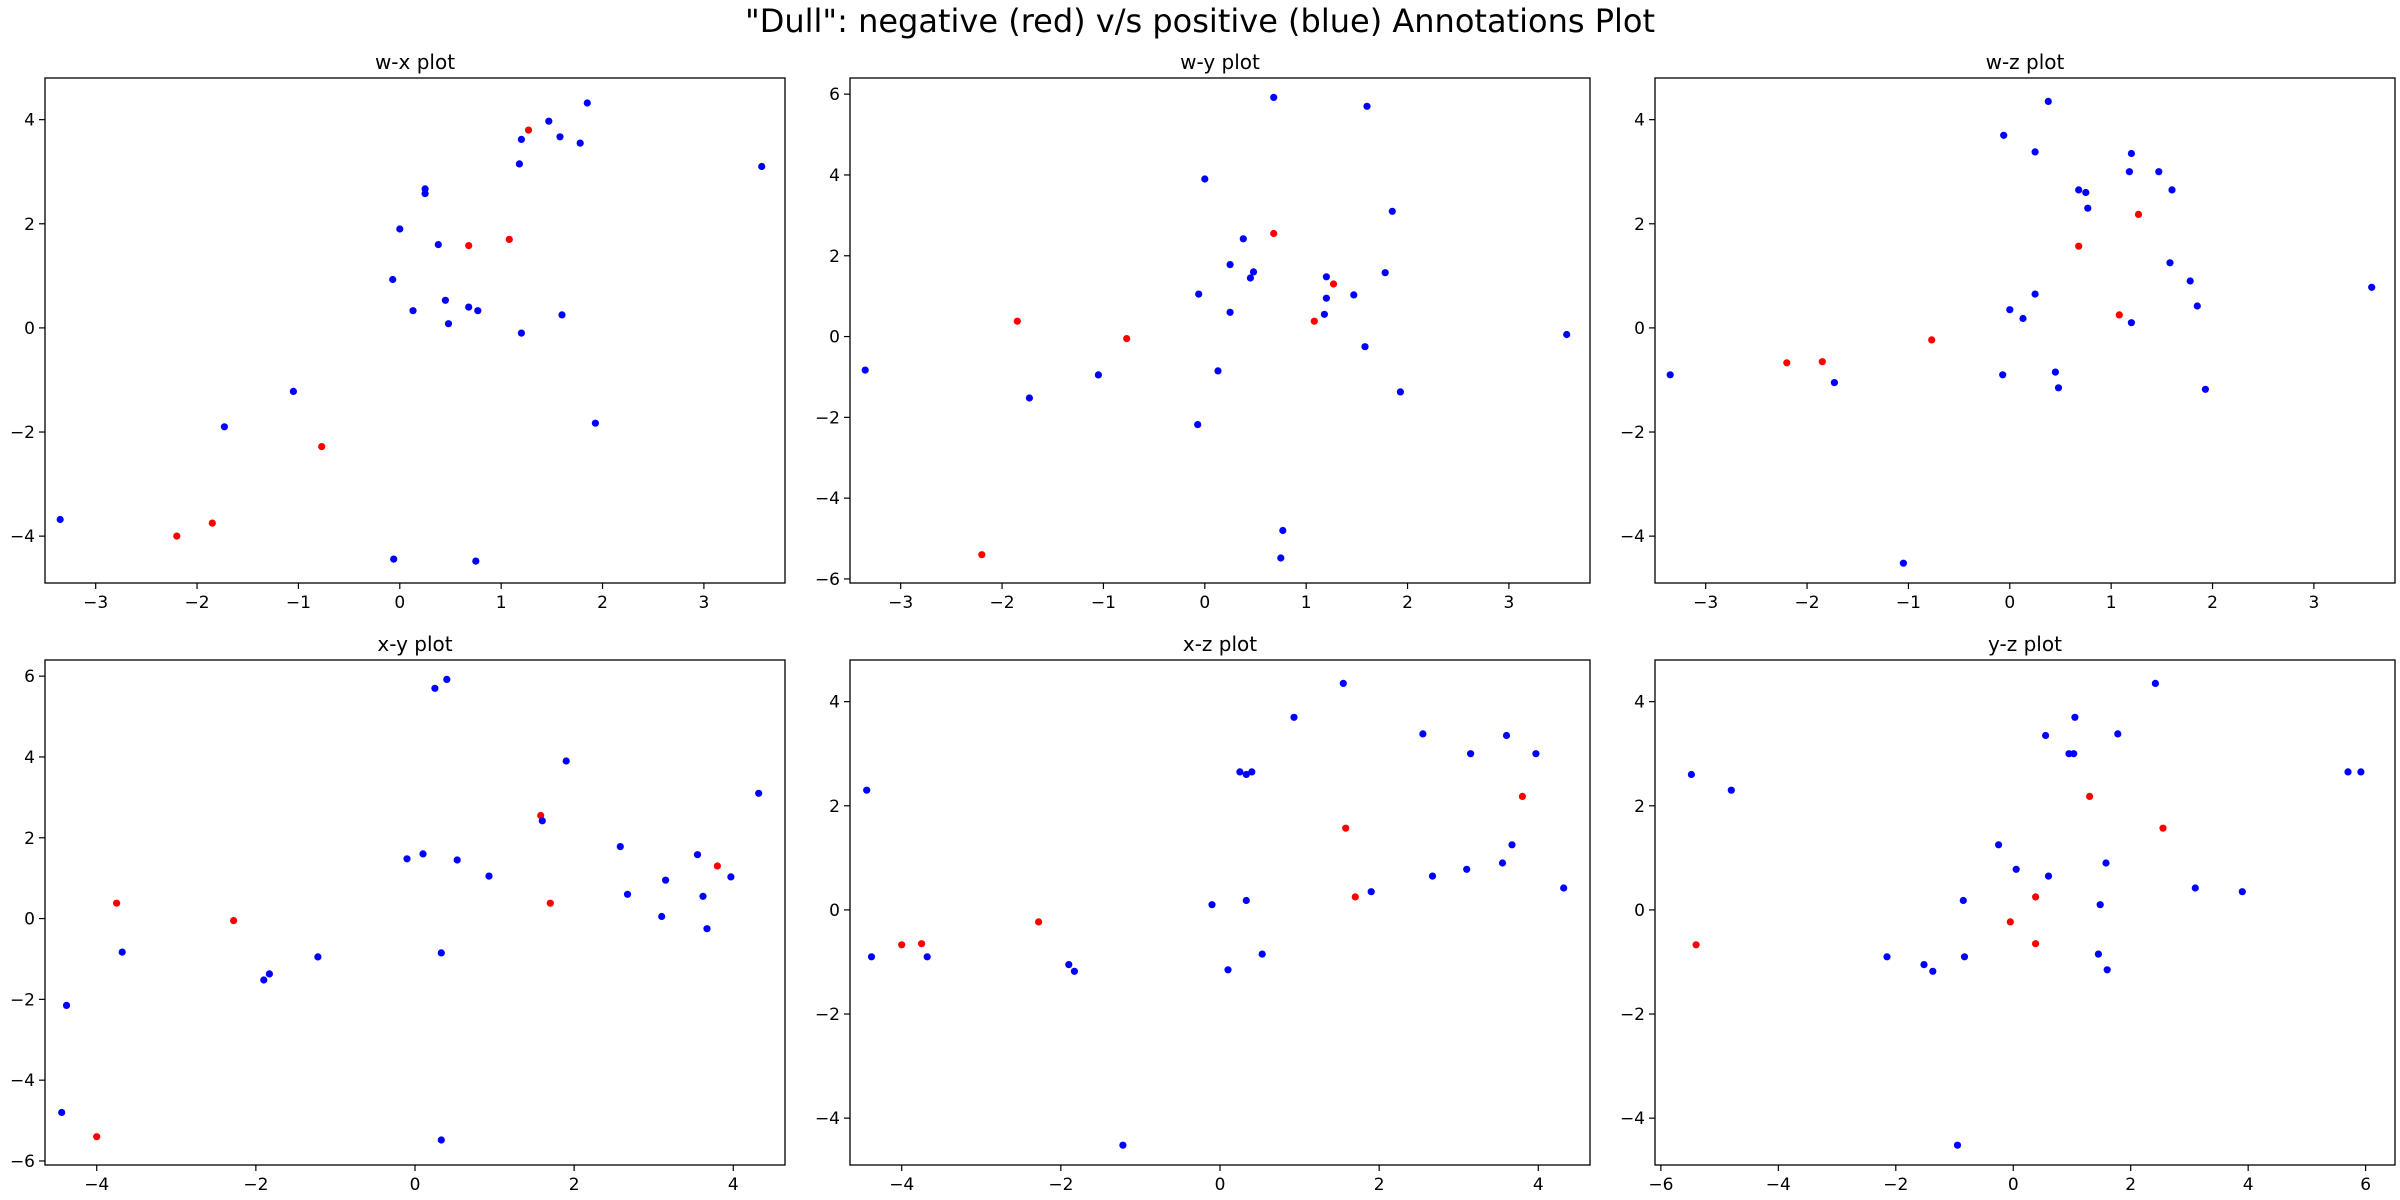 The width and height of the screenshot is (2400, 1200). Describe the element at coordinates (415, 62) in the screenshot. I see `subplot-title: w-x plot` at that location.